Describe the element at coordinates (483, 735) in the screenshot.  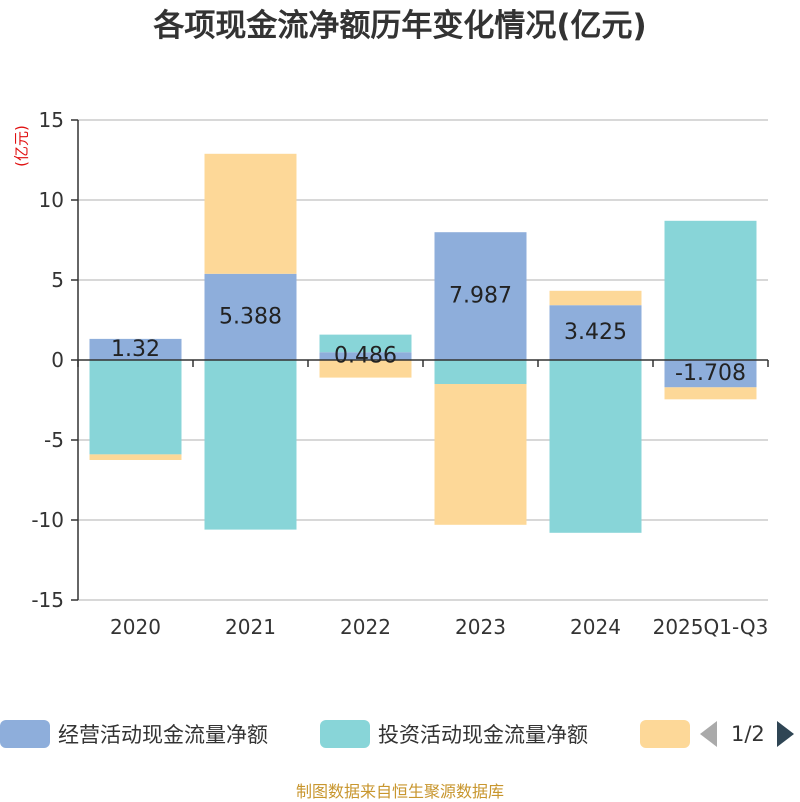
I see `legend-label-investing: 投资活动现金流量净额` at that location.